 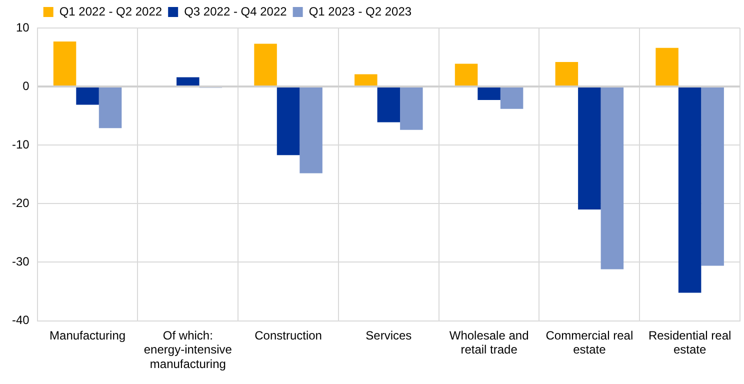 I want to click on legend-label: Q1 2022 - Q2 2022, so click(x=110, y=11).